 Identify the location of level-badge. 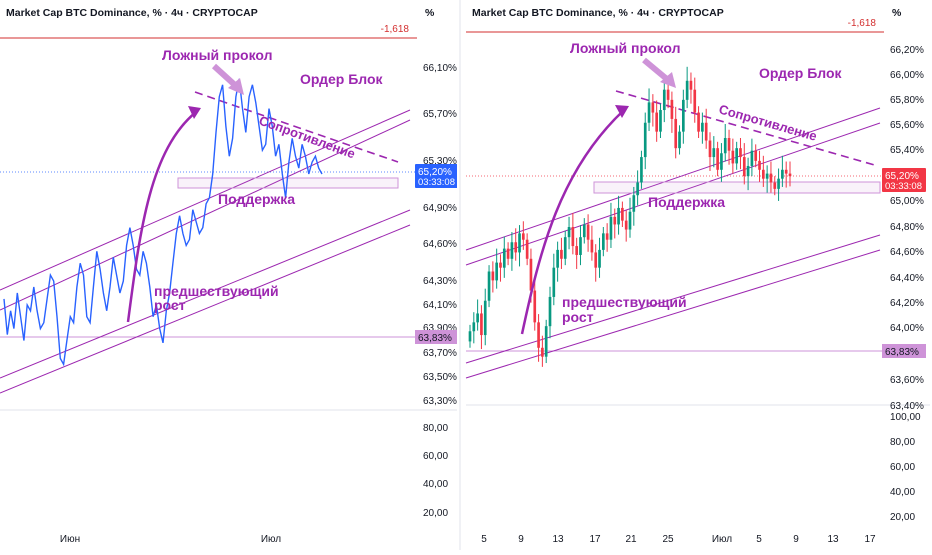
(437, 337).